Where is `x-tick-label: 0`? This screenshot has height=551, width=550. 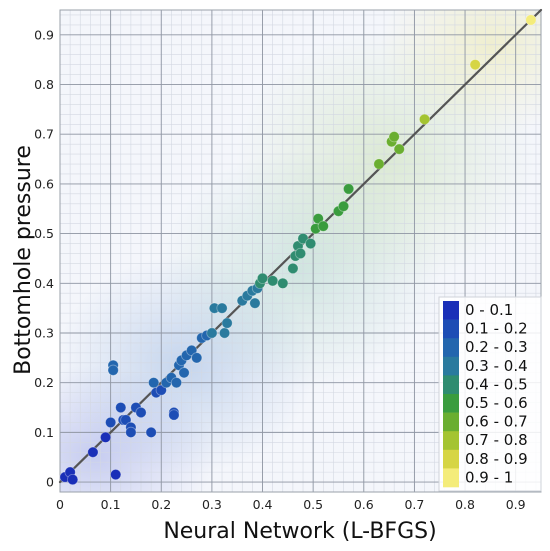 x-tick-label: 0 is located at coordinates (60, 504).